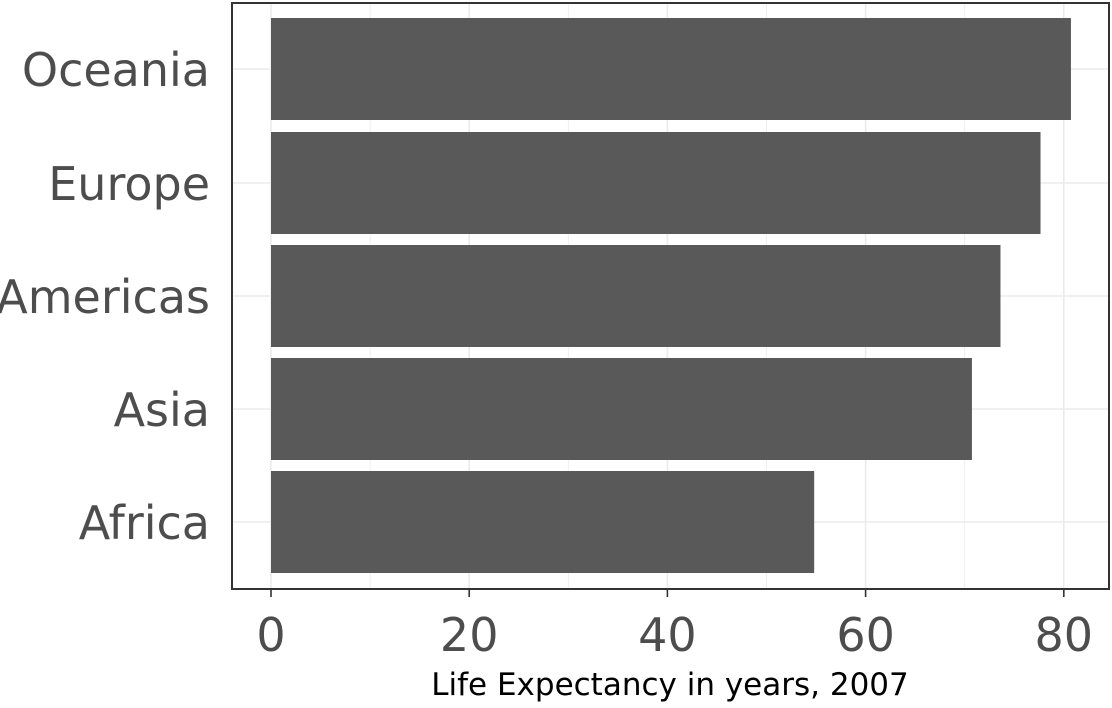 This screenshot has width=1112, height=708. I want to click on bar-americas, so click(636, 296).